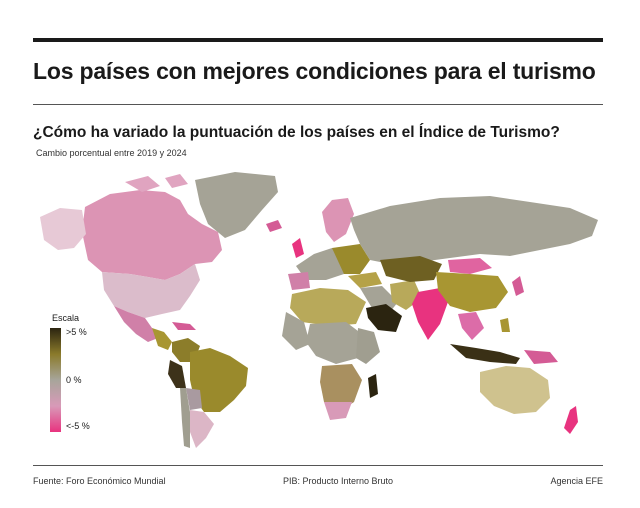 This screenshot has width=640, height=508. I want to click on region-india, so click(430, 314).